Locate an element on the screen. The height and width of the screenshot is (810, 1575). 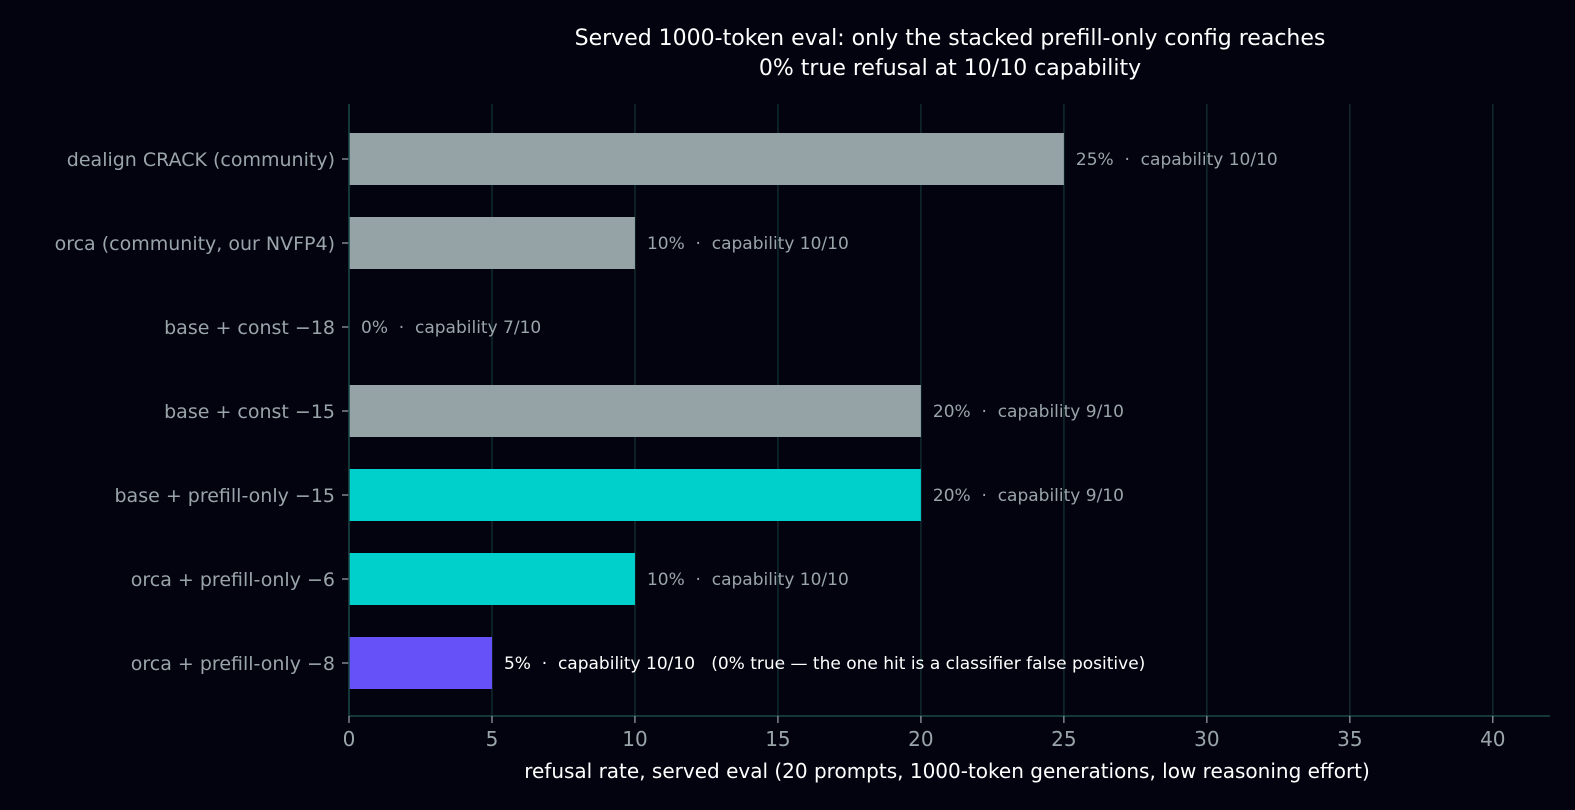
data-label-0: 25% · capability 10/10 is located at coordinates (1177, 160).